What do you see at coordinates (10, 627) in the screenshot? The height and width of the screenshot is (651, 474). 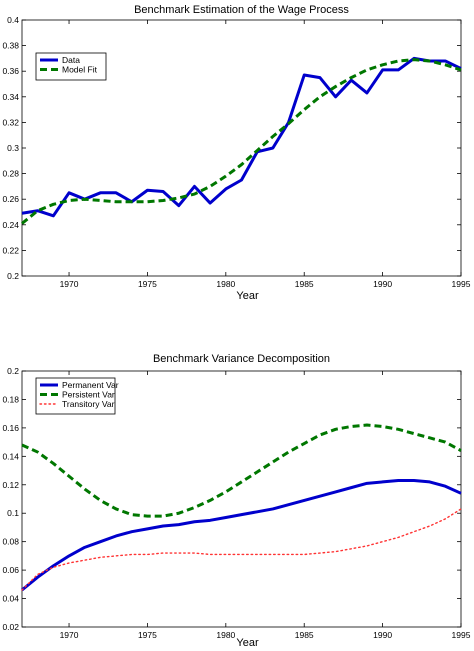 I see `y-tick-label: 0.02` at bounding box center [10, 627].